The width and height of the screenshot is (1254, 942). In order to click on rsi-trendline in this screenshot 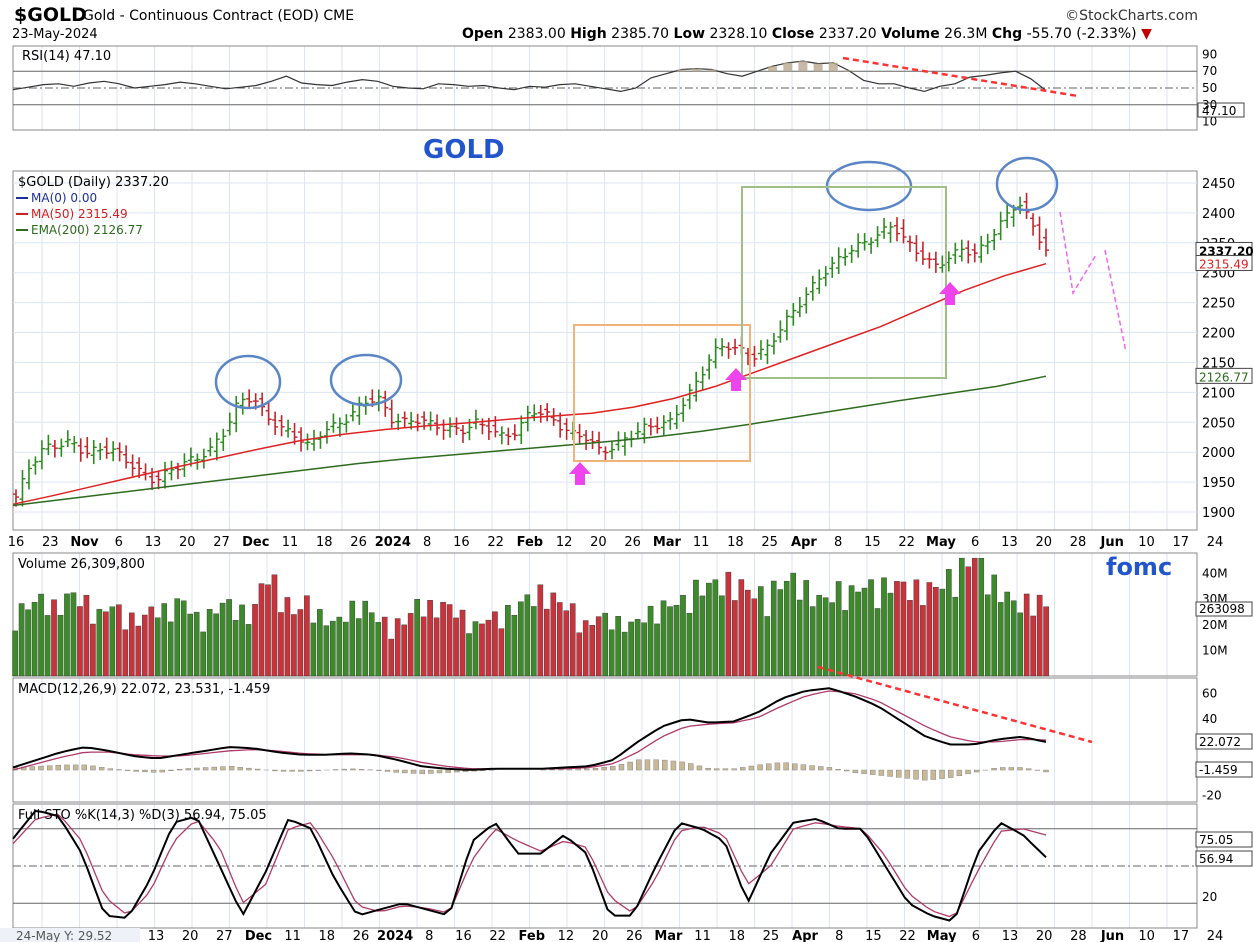, I will do `click(960, 77)`.